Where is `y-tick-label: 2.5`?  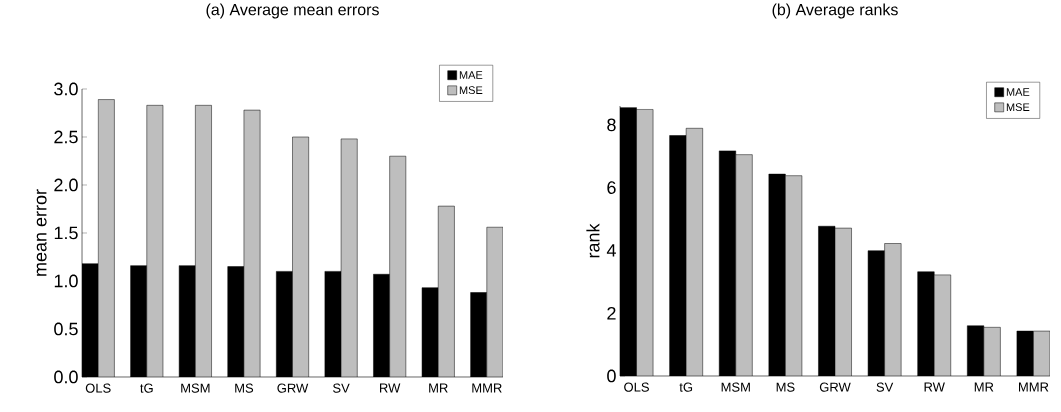 y-tick-label: 2.5 is located at coordinates (66, 137).